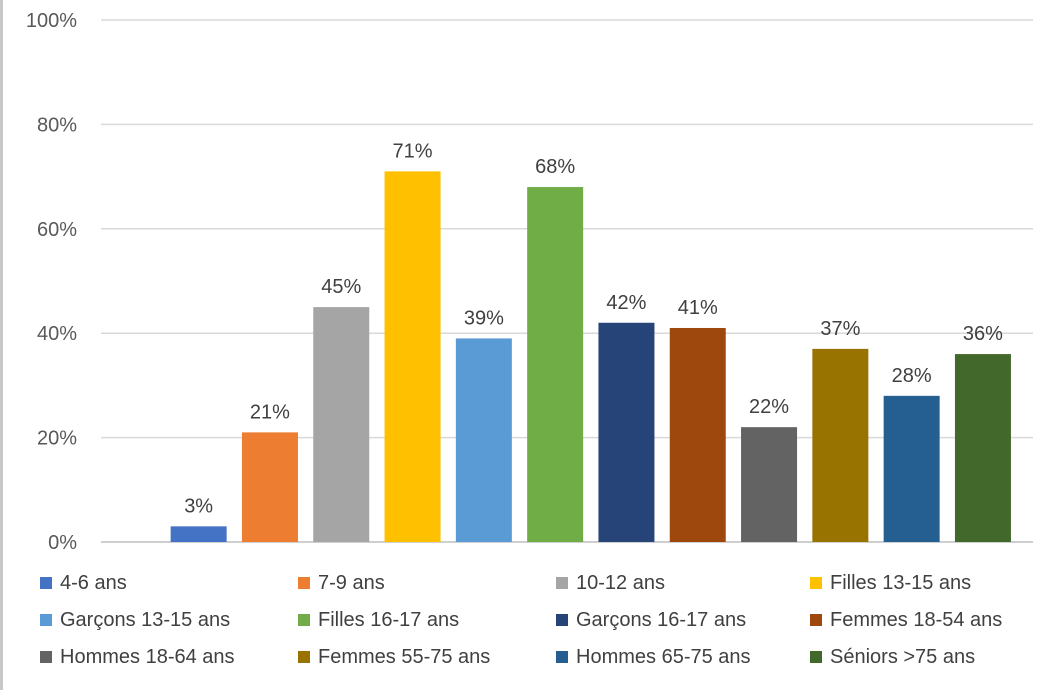 Image resolution: width=1053 pixels, height=690 pixels. What do you see at coordinates (145, 619) in the screenshot?
I see `legend-label: Garçons 13-15 ans` at bounding box center [145, 619].